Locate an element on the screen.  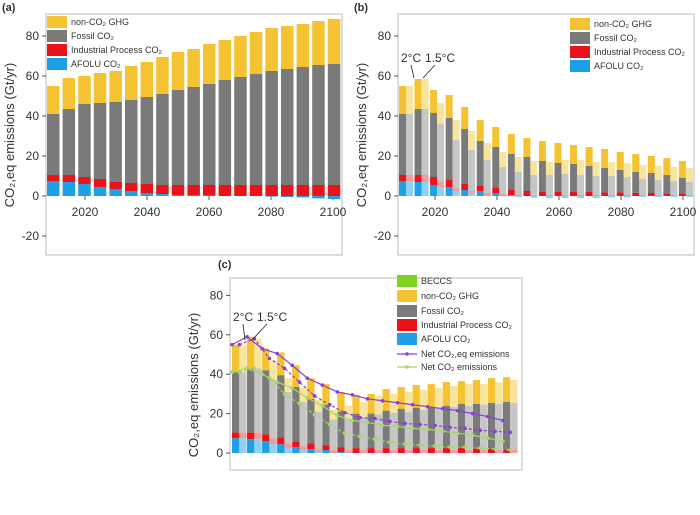
x-tick-label: 2040 is located at coordinates (147, 212).